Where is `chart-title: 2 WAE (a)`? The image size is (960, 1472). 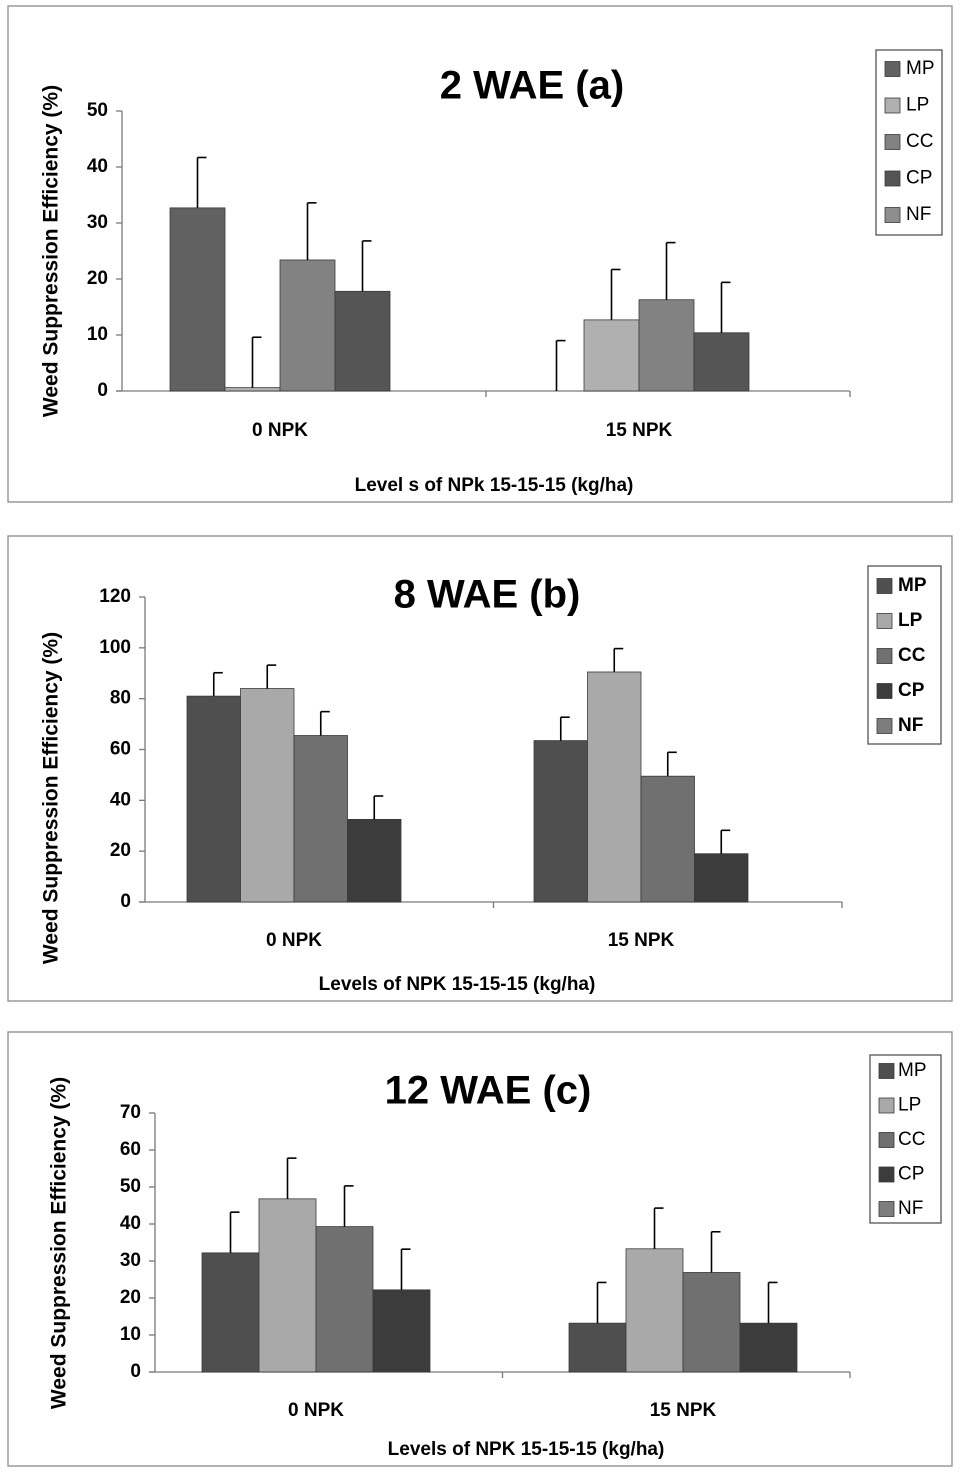
chart-title: 2 WAE (a) is located at coordinates (532, 86).